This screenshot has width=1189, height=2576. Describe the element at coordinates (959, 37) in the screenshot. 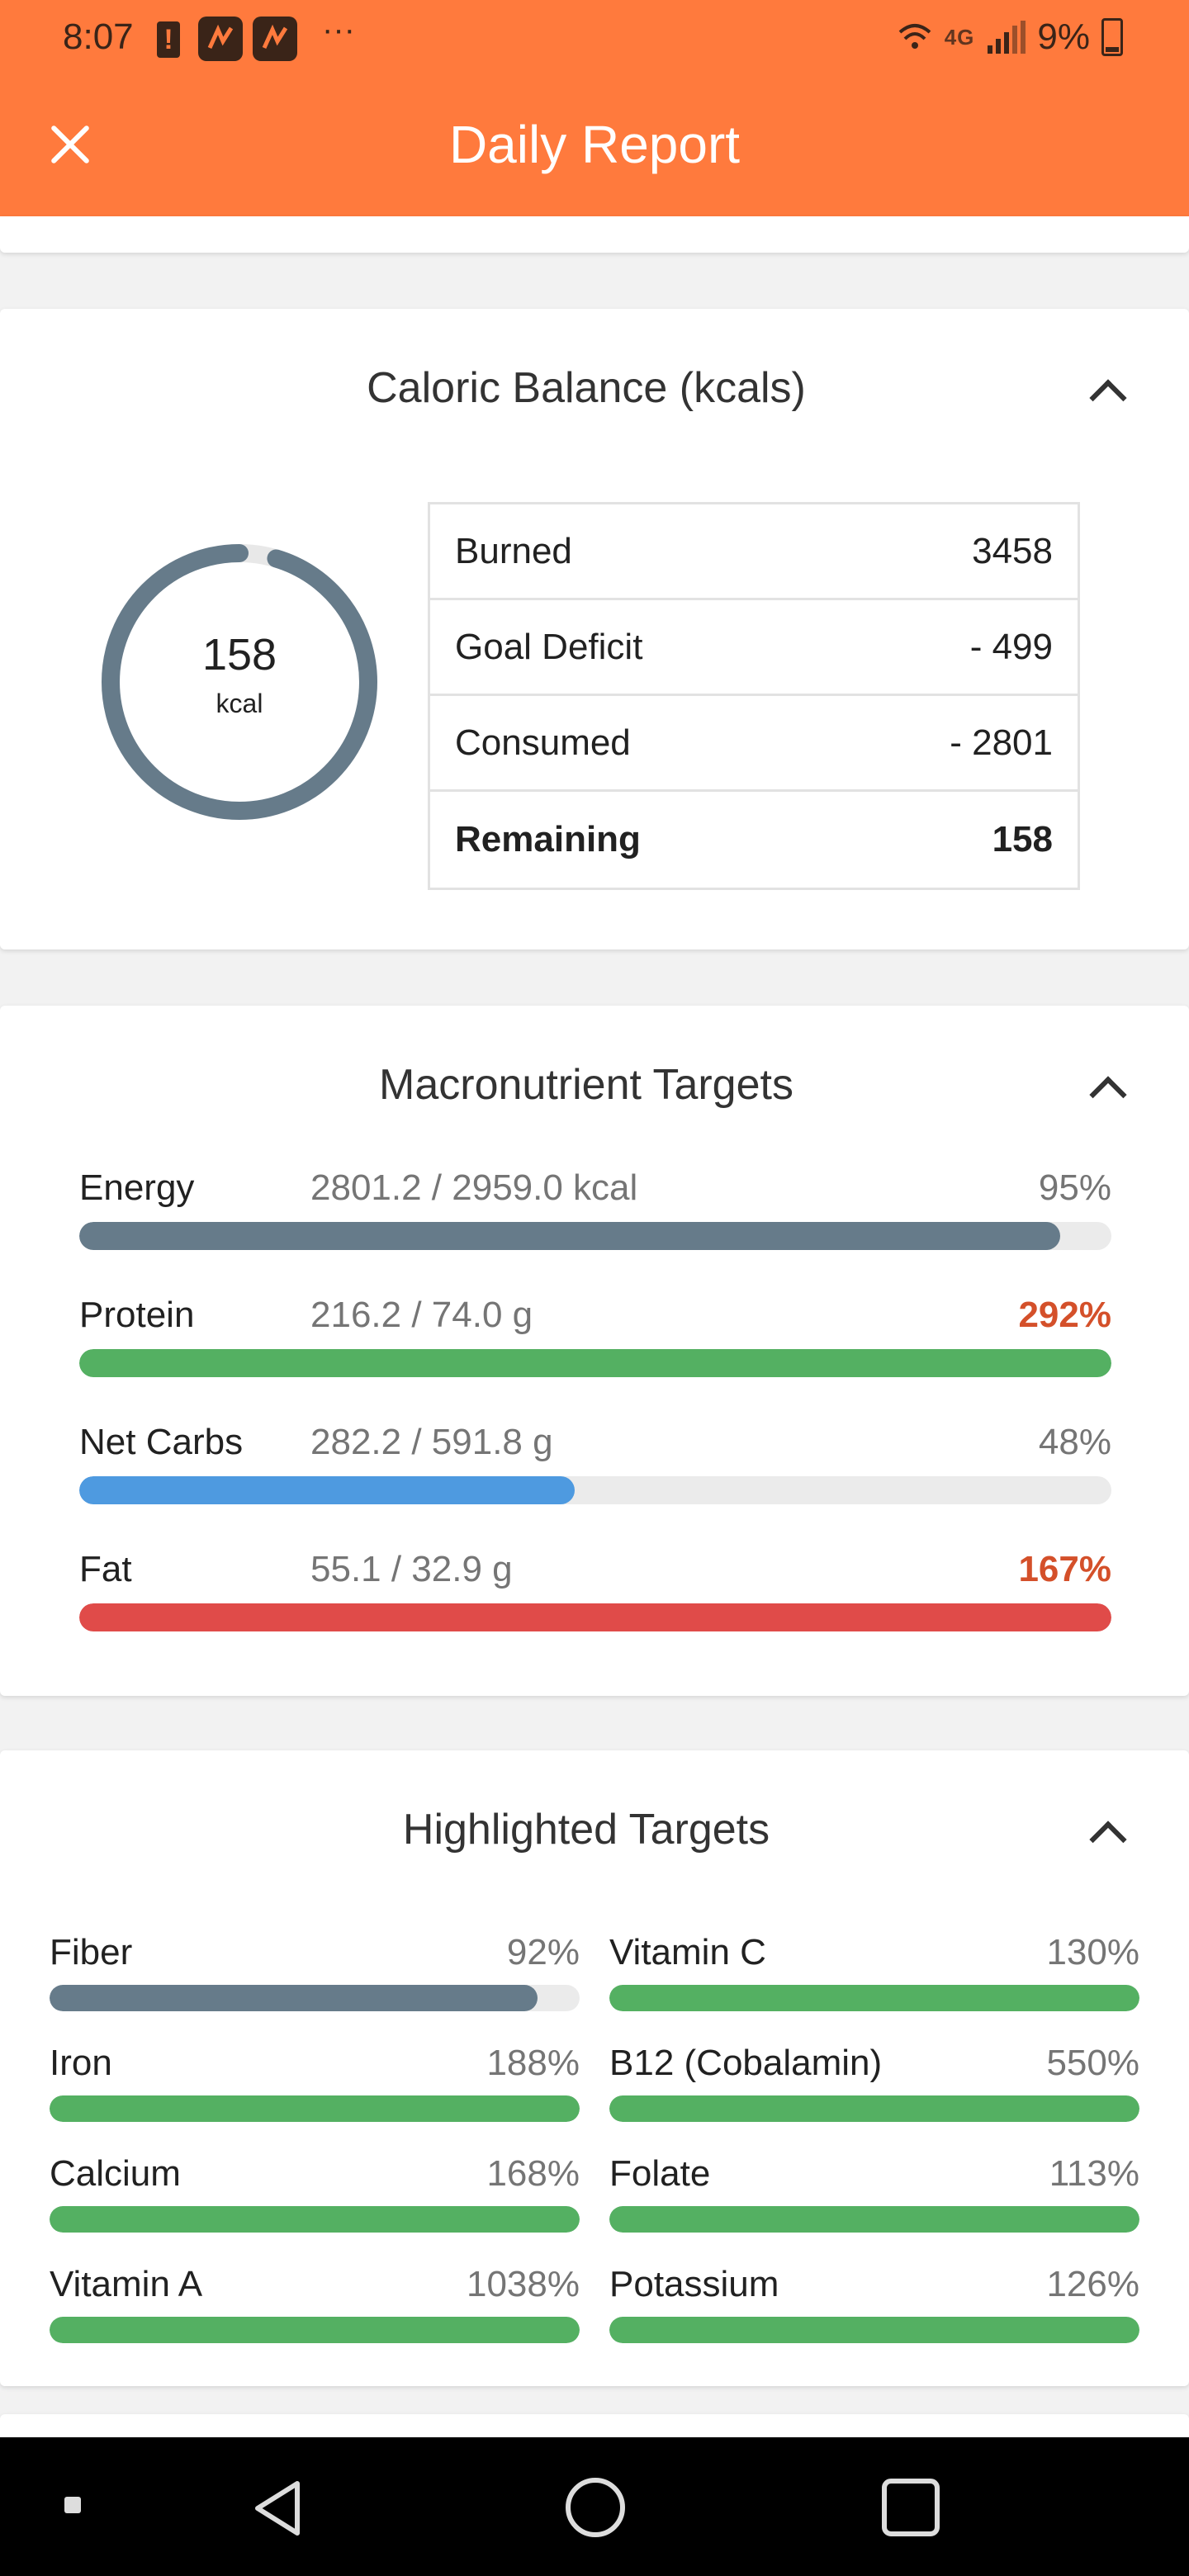

I see `network-type: 4G` at that location.